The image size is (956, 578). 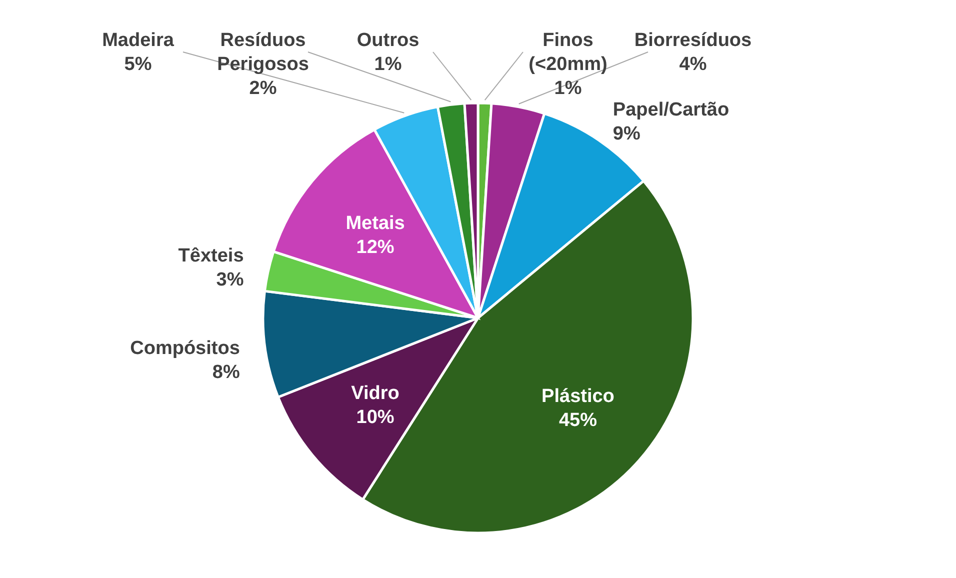 I want to click on data-label: 3%, so click(x=230, y=280).